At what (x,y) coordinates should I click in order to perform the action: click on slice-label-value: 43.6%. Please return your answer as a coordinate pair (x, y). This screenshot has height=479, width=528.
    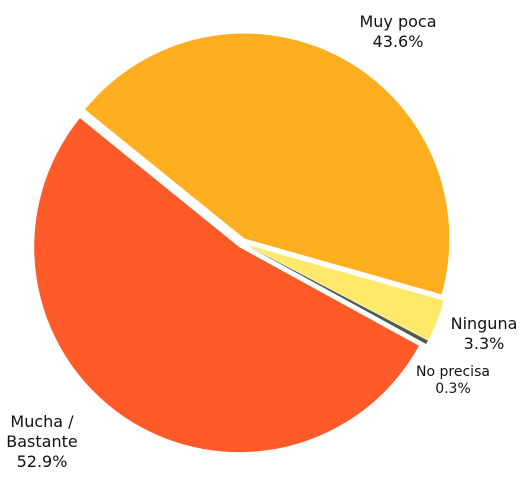
    Looking at the image, I should click on (398, 41).